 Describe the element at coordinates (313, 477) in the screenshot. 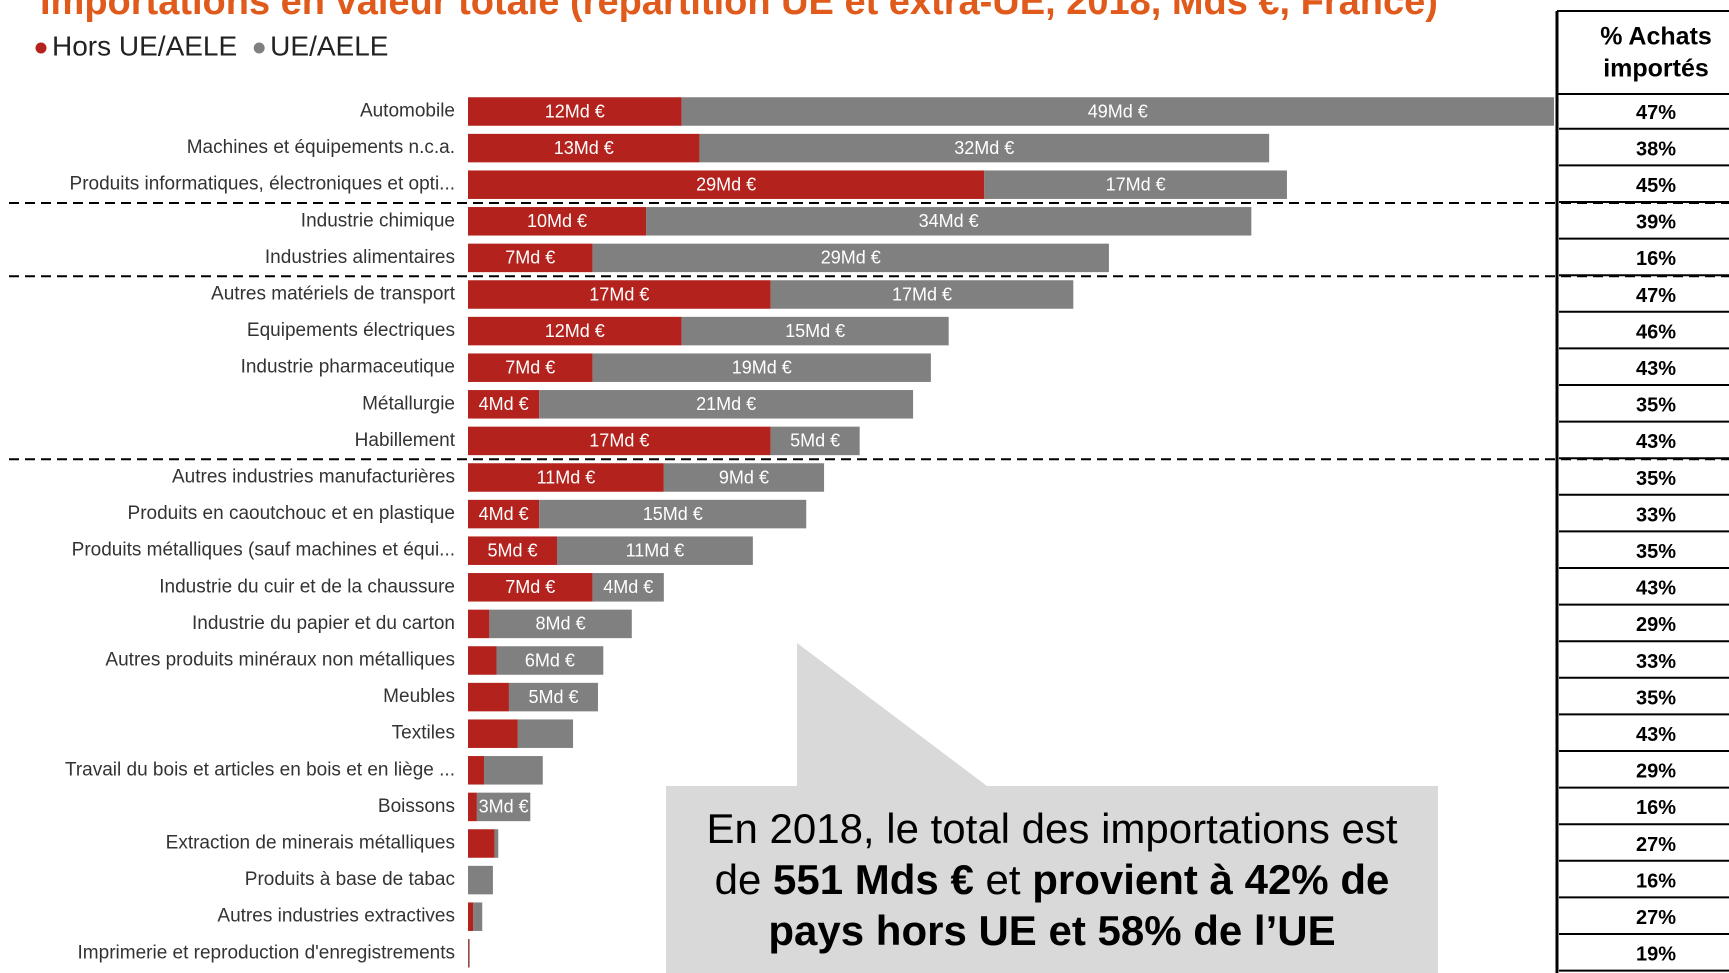

I see `category-label: Autres industries manufacturières` at that location.